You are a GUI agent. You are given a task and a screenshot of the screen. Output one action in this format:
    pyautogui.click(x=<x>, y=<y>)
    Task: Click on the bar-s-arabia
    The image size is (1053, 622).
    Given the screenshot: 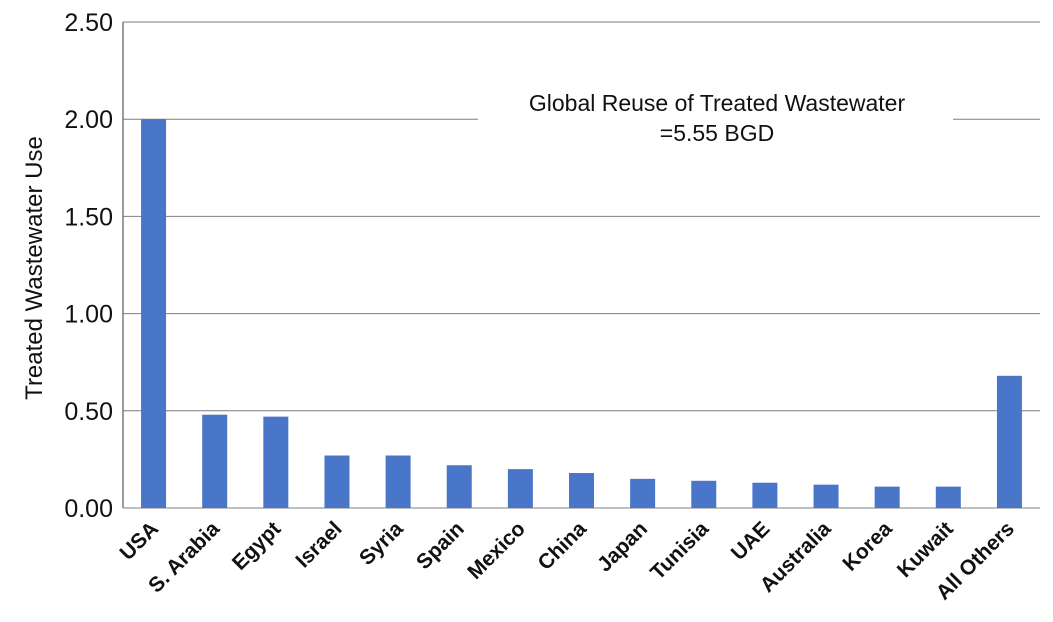 What is the action you would take?
    pyautogui.click(x=215, y=461)
    